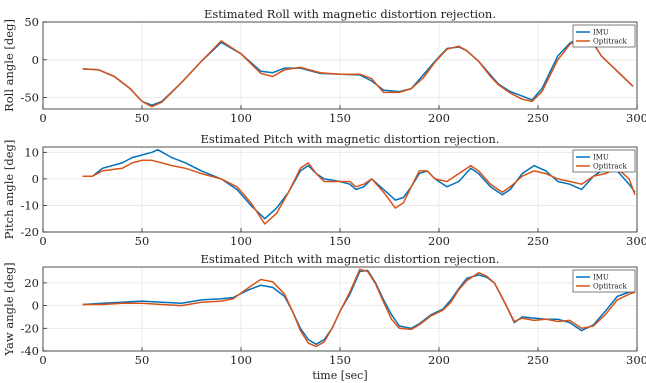  I want to click on y-tick-label: -50, so click(29, 98).